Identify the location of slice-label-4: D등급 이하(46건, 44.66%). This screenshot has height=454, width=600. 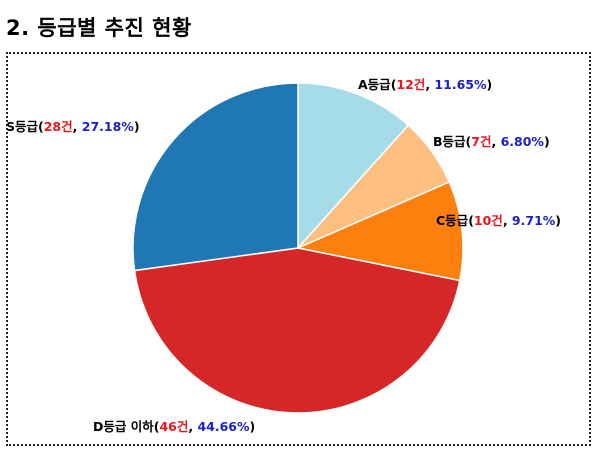
(174, 426).